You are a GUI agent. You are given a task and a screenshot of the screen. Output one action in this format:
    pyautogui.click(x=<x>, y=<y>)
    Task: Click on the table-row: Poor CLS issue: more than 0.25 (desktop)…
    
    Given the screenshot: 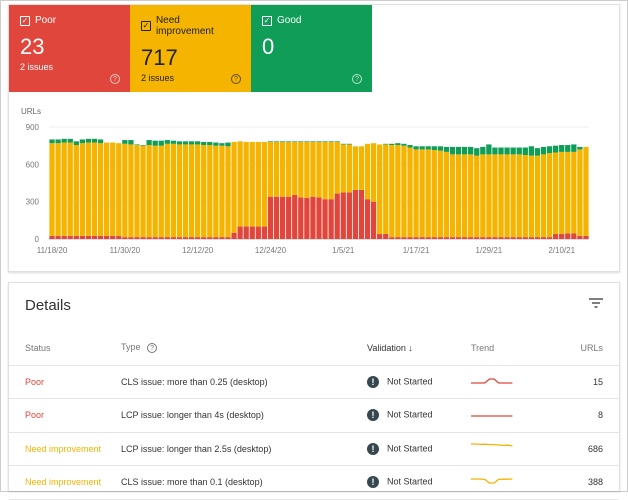 What is the action you would take?
    pyautogui.click(x=314, y=382)
    